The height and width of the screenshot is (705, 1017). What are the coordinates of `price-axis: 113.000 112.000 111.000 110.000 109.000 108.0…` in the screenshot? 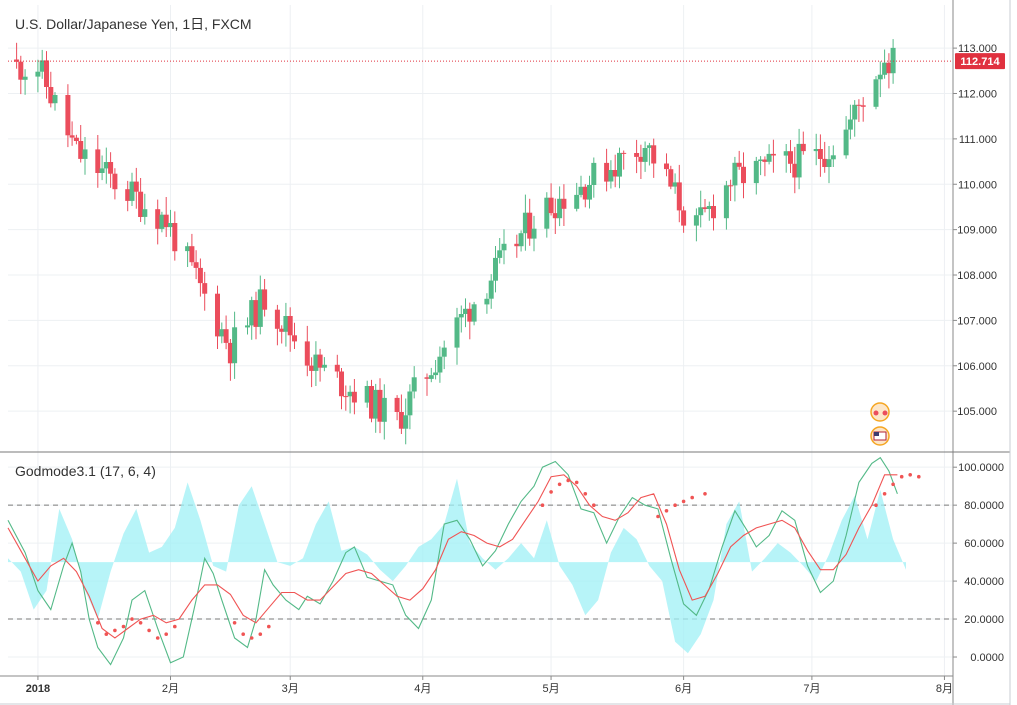 It's located at (975, 230).